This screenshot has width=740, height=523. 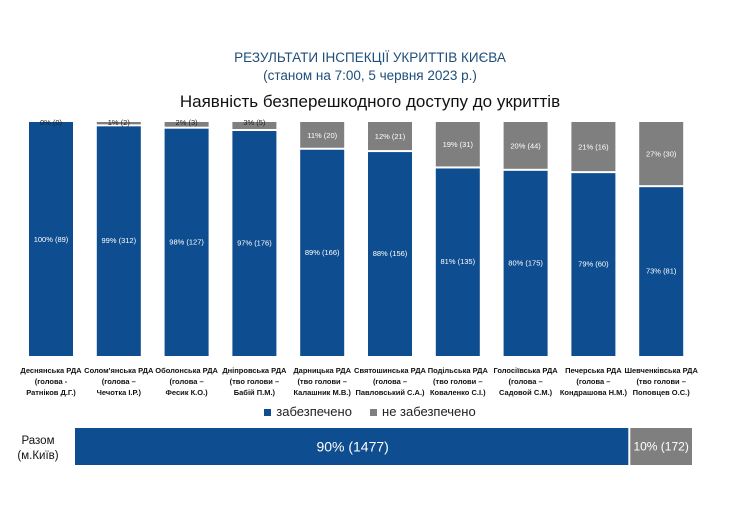 I want to click on total-label-provided: 90% (1477), so click(x=352, y=447).